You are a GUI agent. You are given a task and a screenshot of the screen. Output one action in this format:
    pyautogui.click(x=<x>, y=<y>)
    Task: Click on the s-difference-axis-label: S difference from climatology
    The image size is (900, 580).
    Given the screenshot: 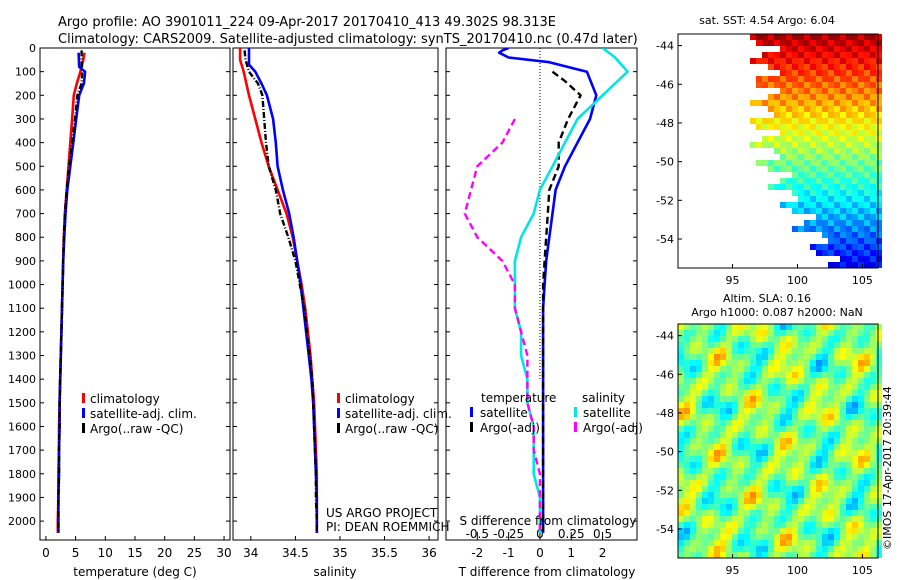 What is the action you would take?
    pyautogui.click(x=548, y=521)
    